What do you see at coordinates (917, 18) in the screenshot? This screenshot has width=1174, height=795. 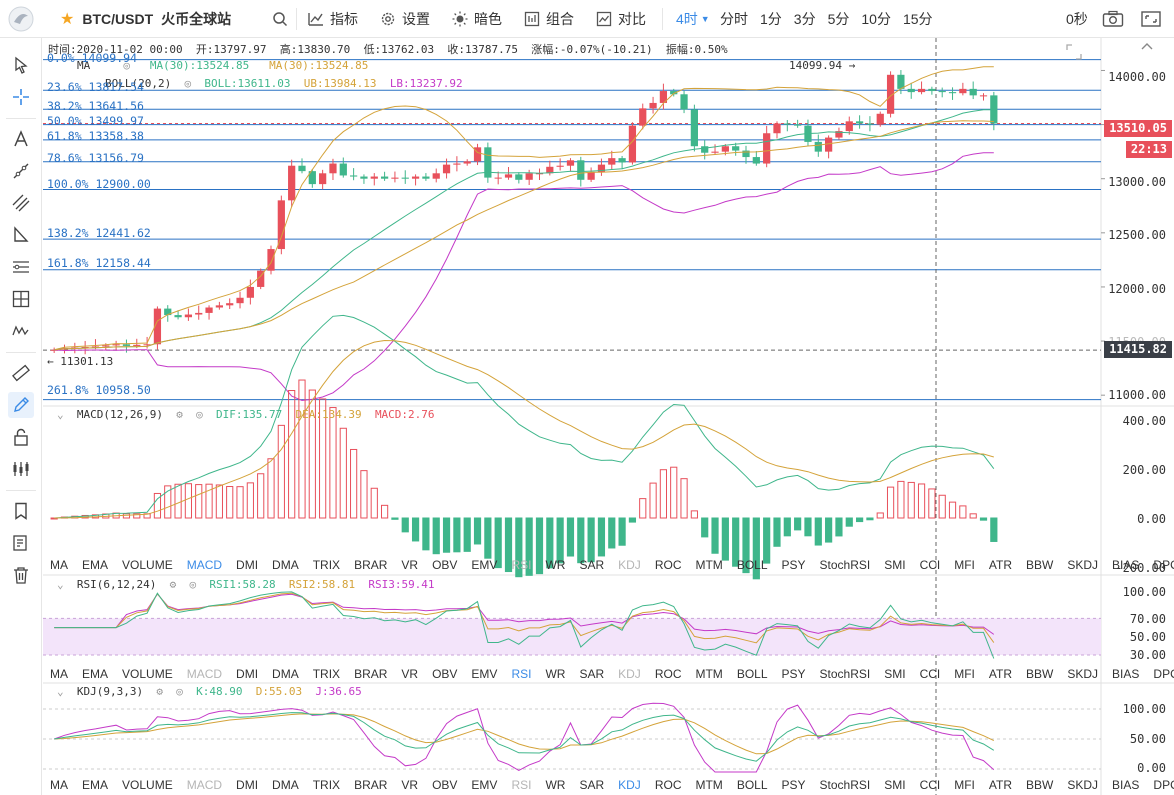 I see `interval-option: 15分` at bounding box center [917, 18].